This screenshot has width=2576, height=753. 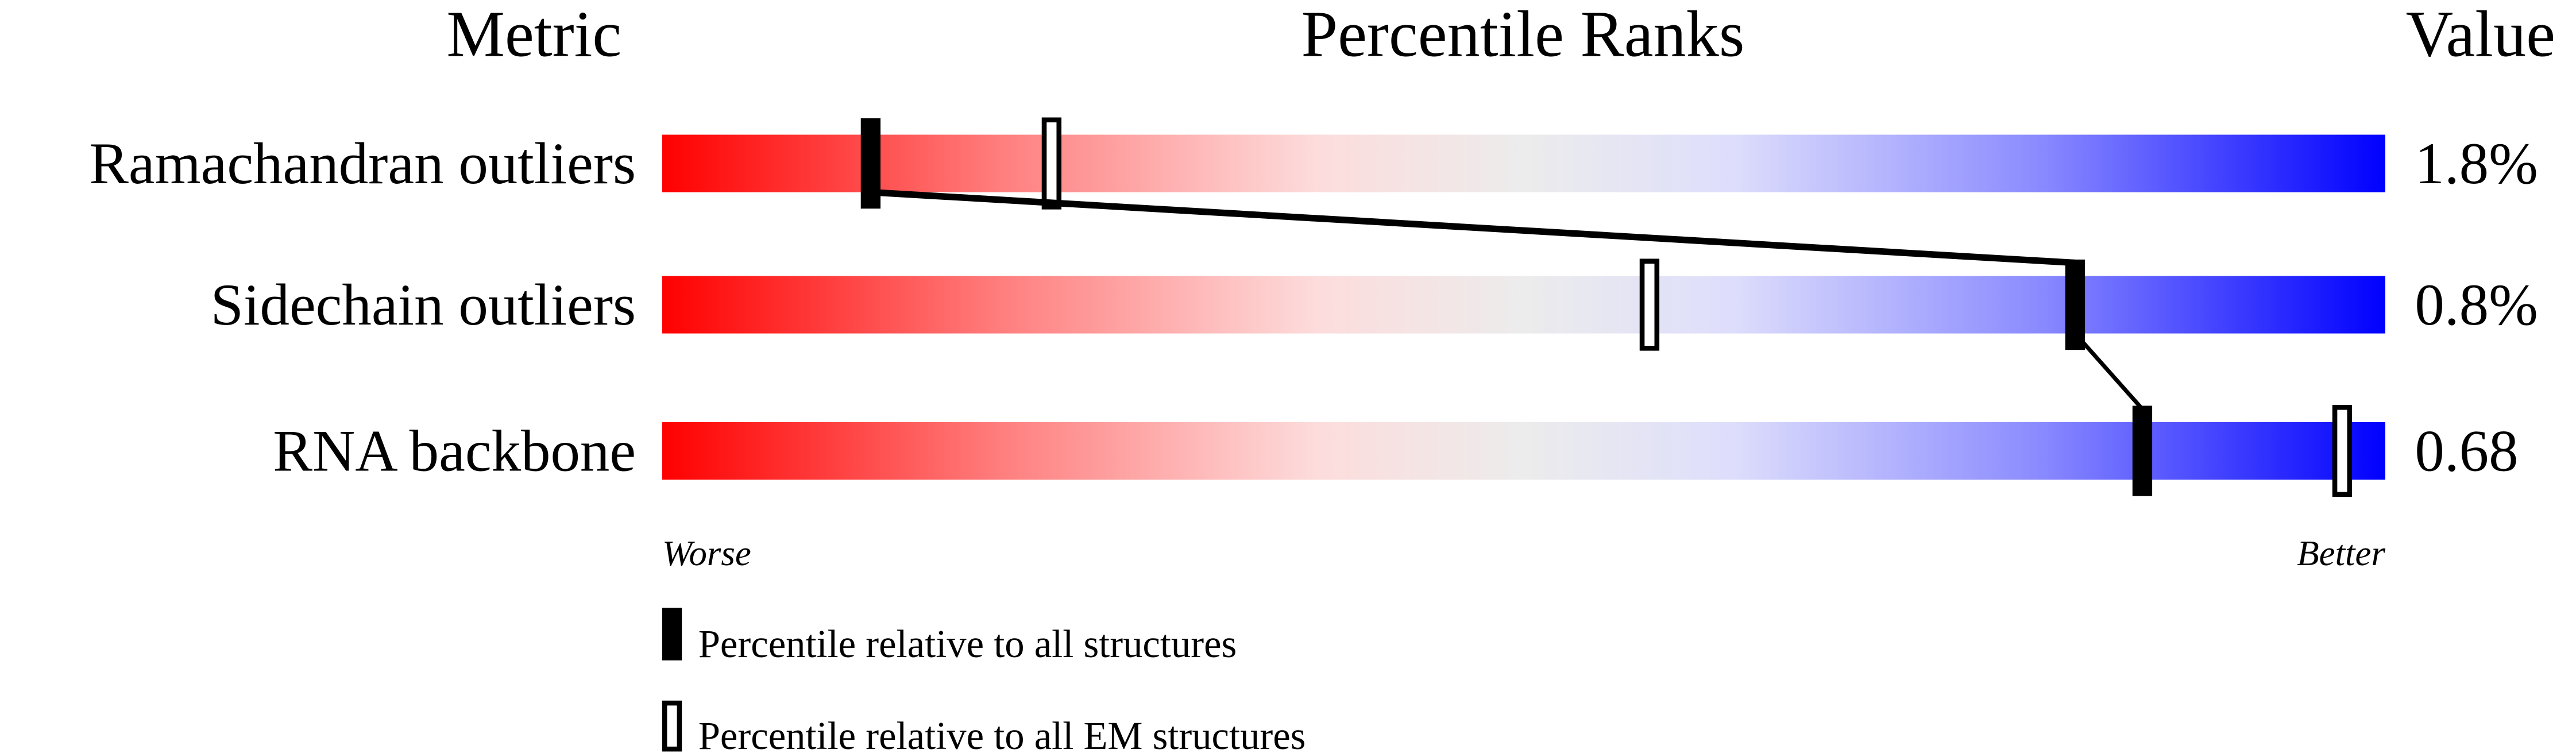 I want to click on metric-label: Ramachandran outliers, so click(x=362, y=163).